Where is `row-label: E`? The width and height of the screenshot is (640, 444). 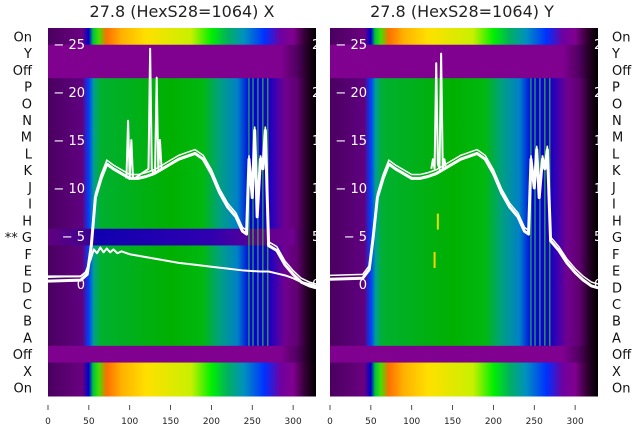
row-label: E is located at coordinates (28, 272).